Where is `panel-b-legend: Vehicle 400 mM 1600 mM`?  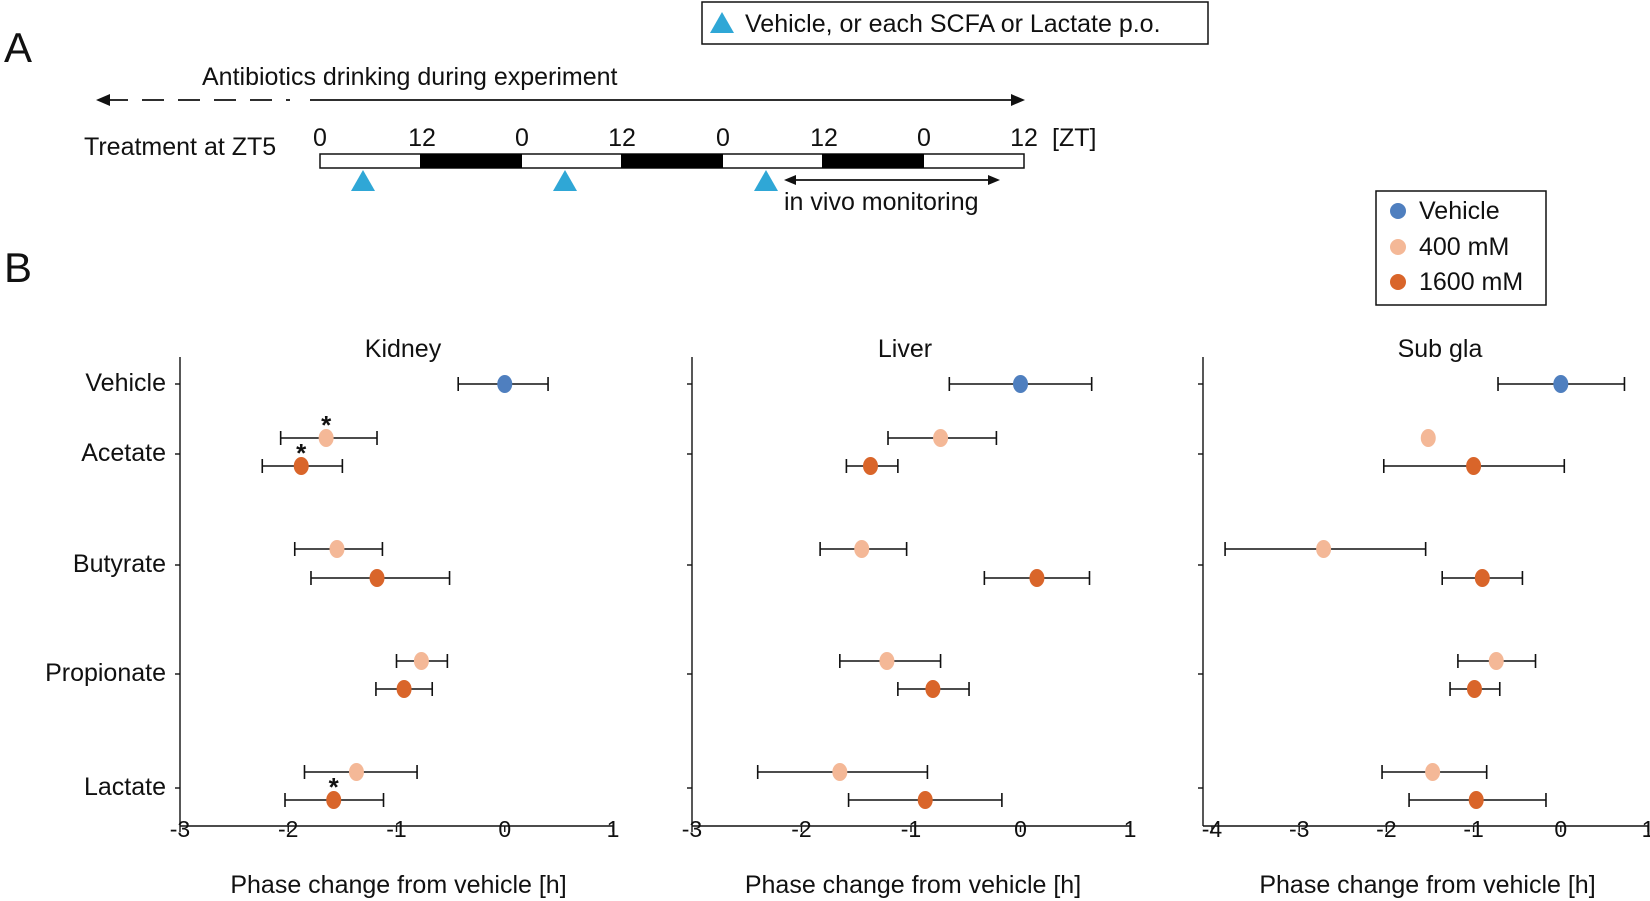 panel-b-legend: Vehicle 400 mM 1600 mM is located at coordinates (1461, 248).